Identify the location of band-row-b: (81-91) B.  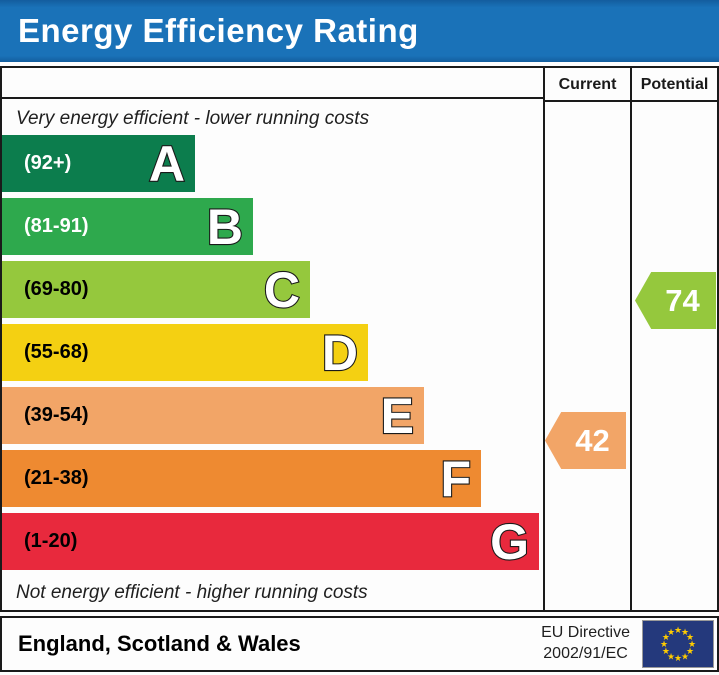
(272, 226).